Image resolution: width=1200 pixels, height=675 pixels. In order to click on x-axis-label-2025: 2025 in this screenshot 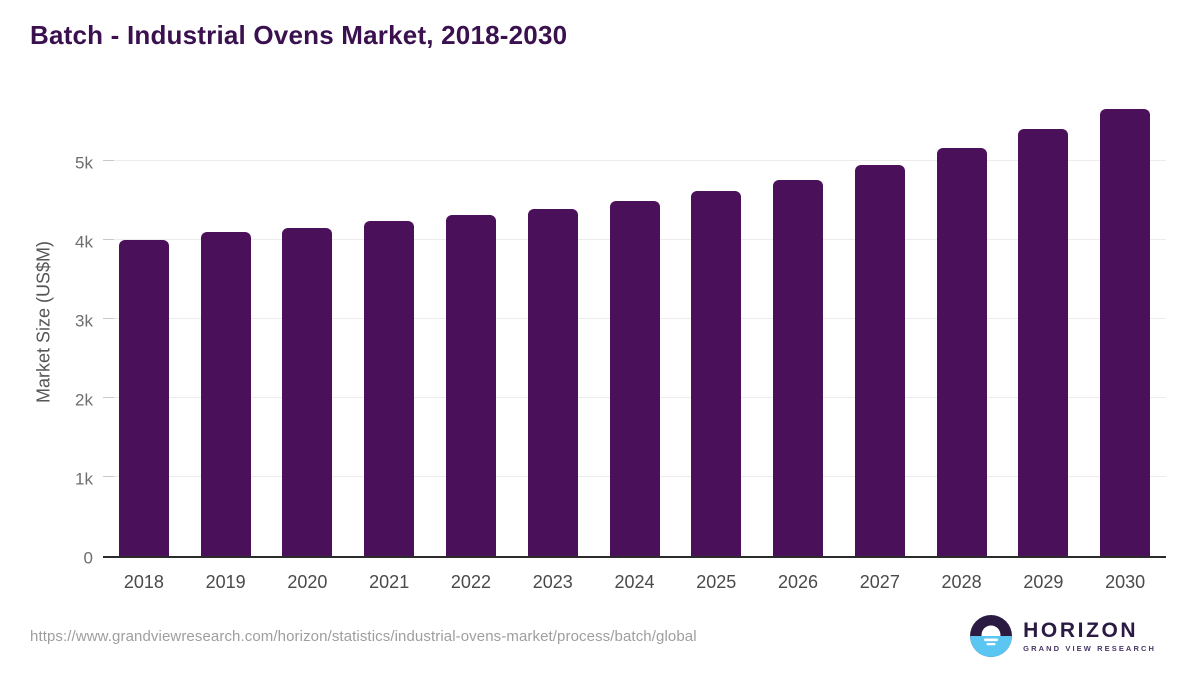, I will do `click(716, 582)`.